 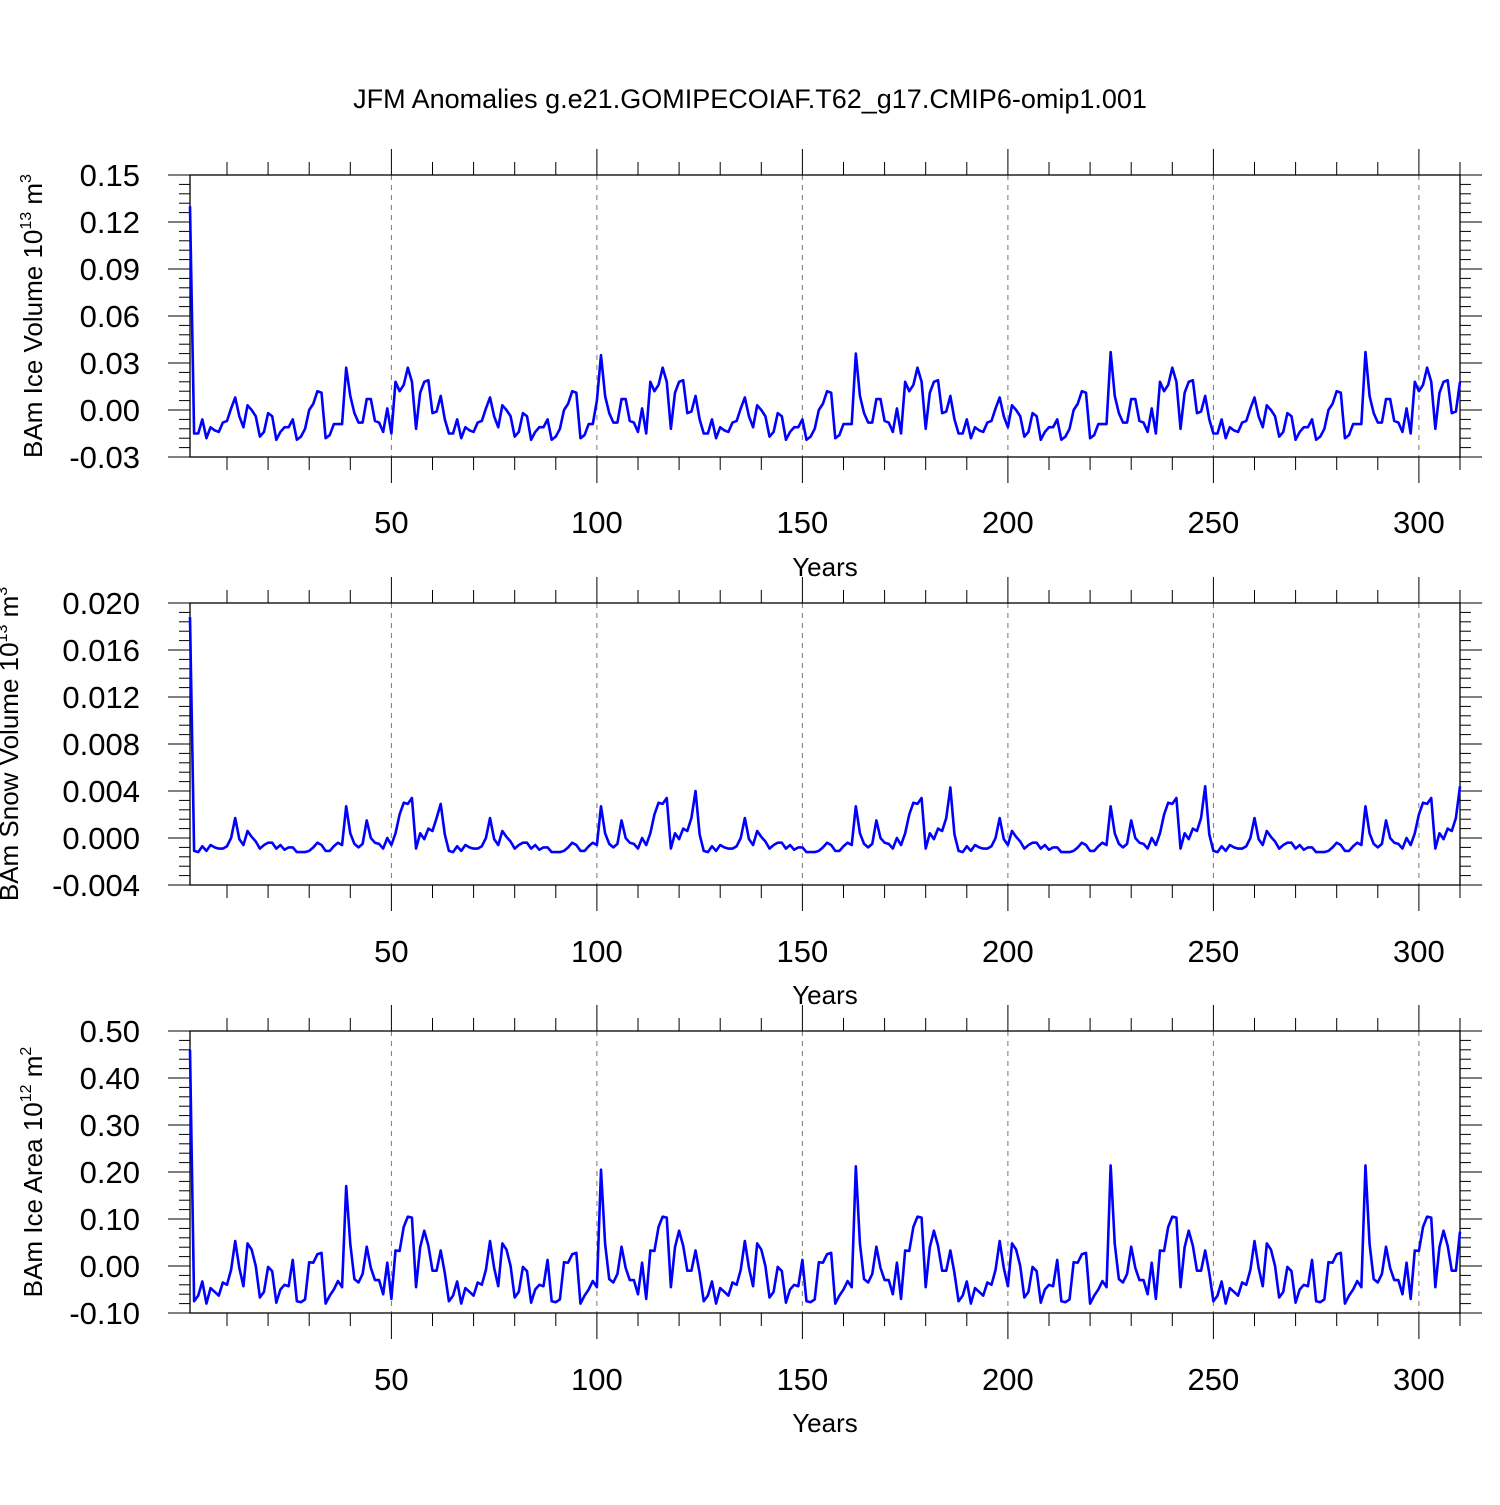 What do you see at coordinates (110, 363) in the screenshot?
I see `y-tick-label: 0.03` at bounding box center [110, 363].